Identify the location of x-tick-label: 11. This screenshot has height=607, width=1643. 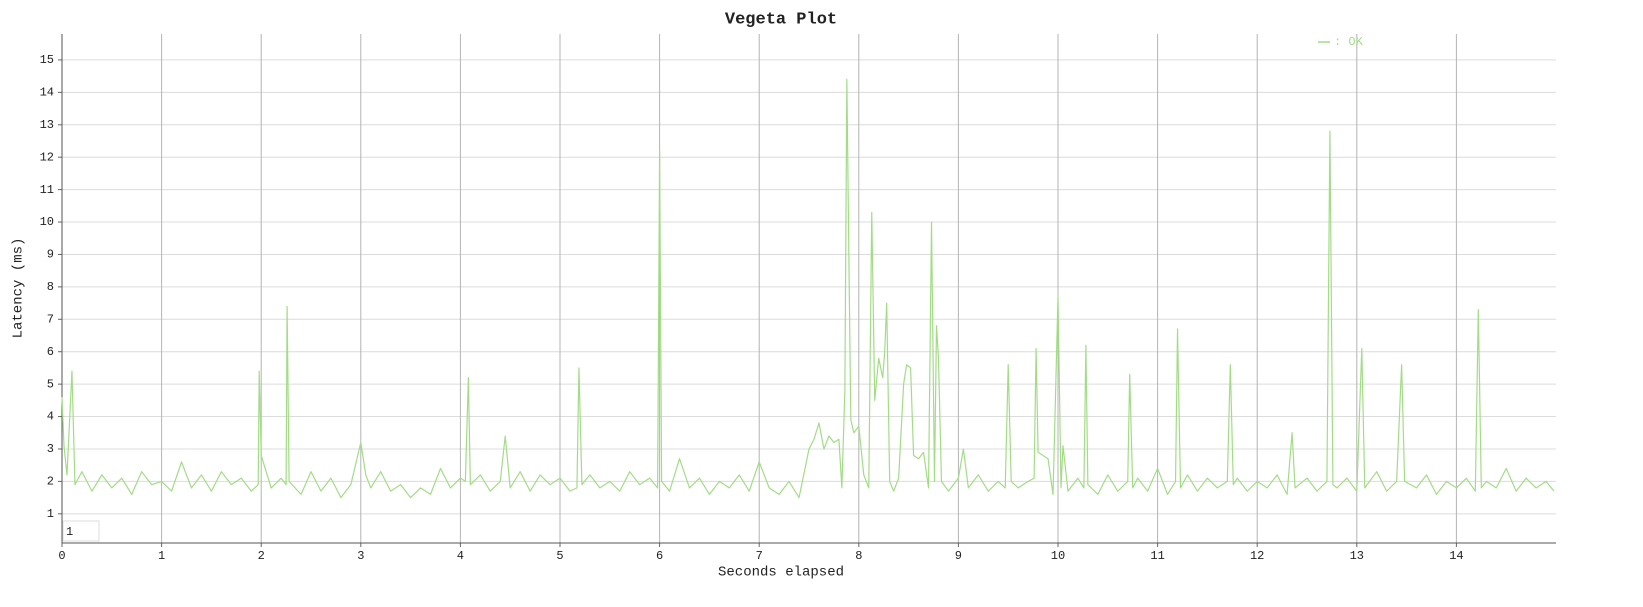
(1157, 556).